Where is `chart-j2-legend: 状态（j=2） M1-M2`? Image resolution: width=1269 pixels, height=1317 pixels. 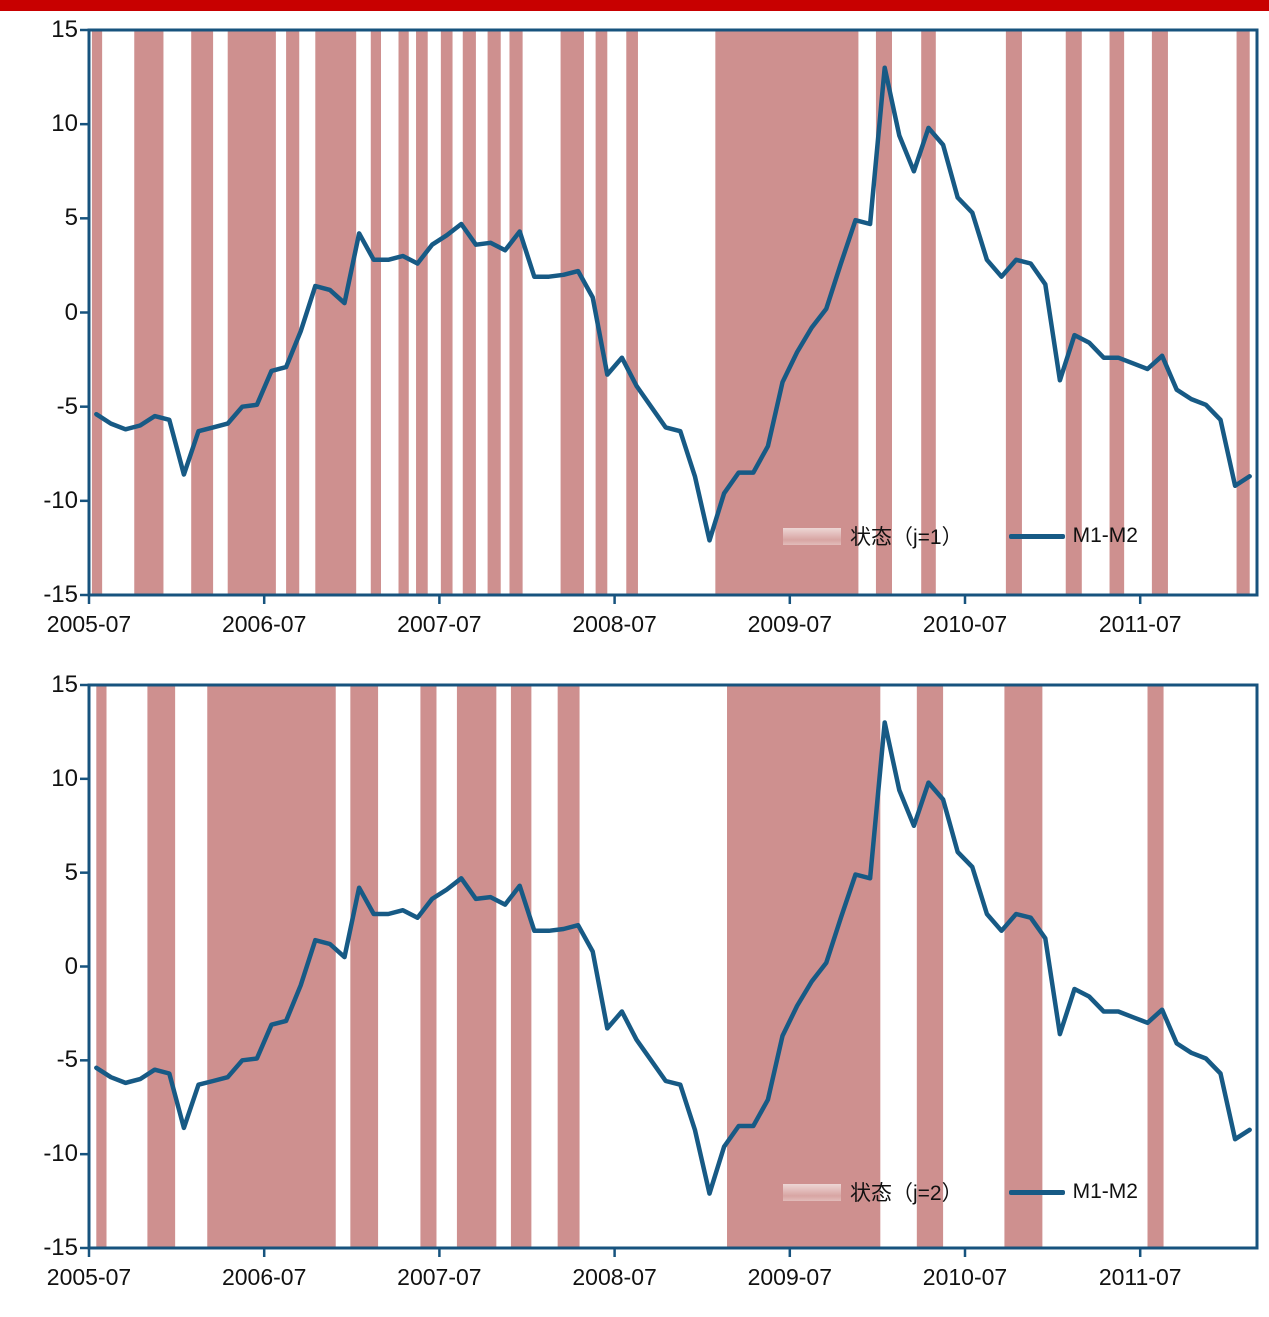 chart-j2-legend: 状态（j=2） M1-M2 is located at coordinates (960, 1192).